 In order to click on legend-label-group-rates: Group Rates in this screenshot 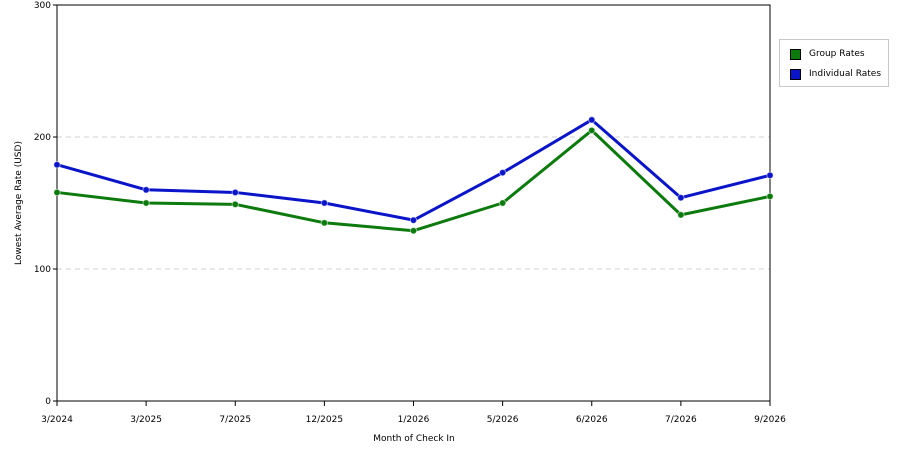, I will do `click(837, 54)`.